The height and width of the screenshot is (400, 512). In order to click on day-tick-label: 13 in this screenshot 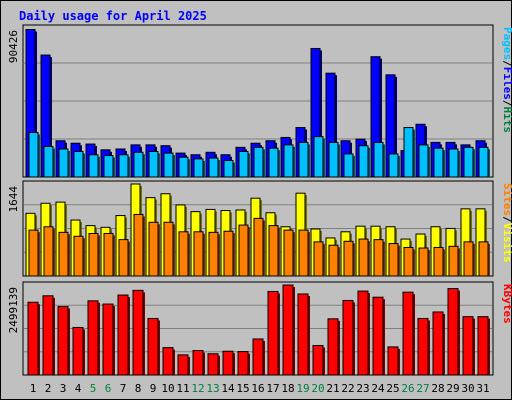, I will do `click(212, 388)`.